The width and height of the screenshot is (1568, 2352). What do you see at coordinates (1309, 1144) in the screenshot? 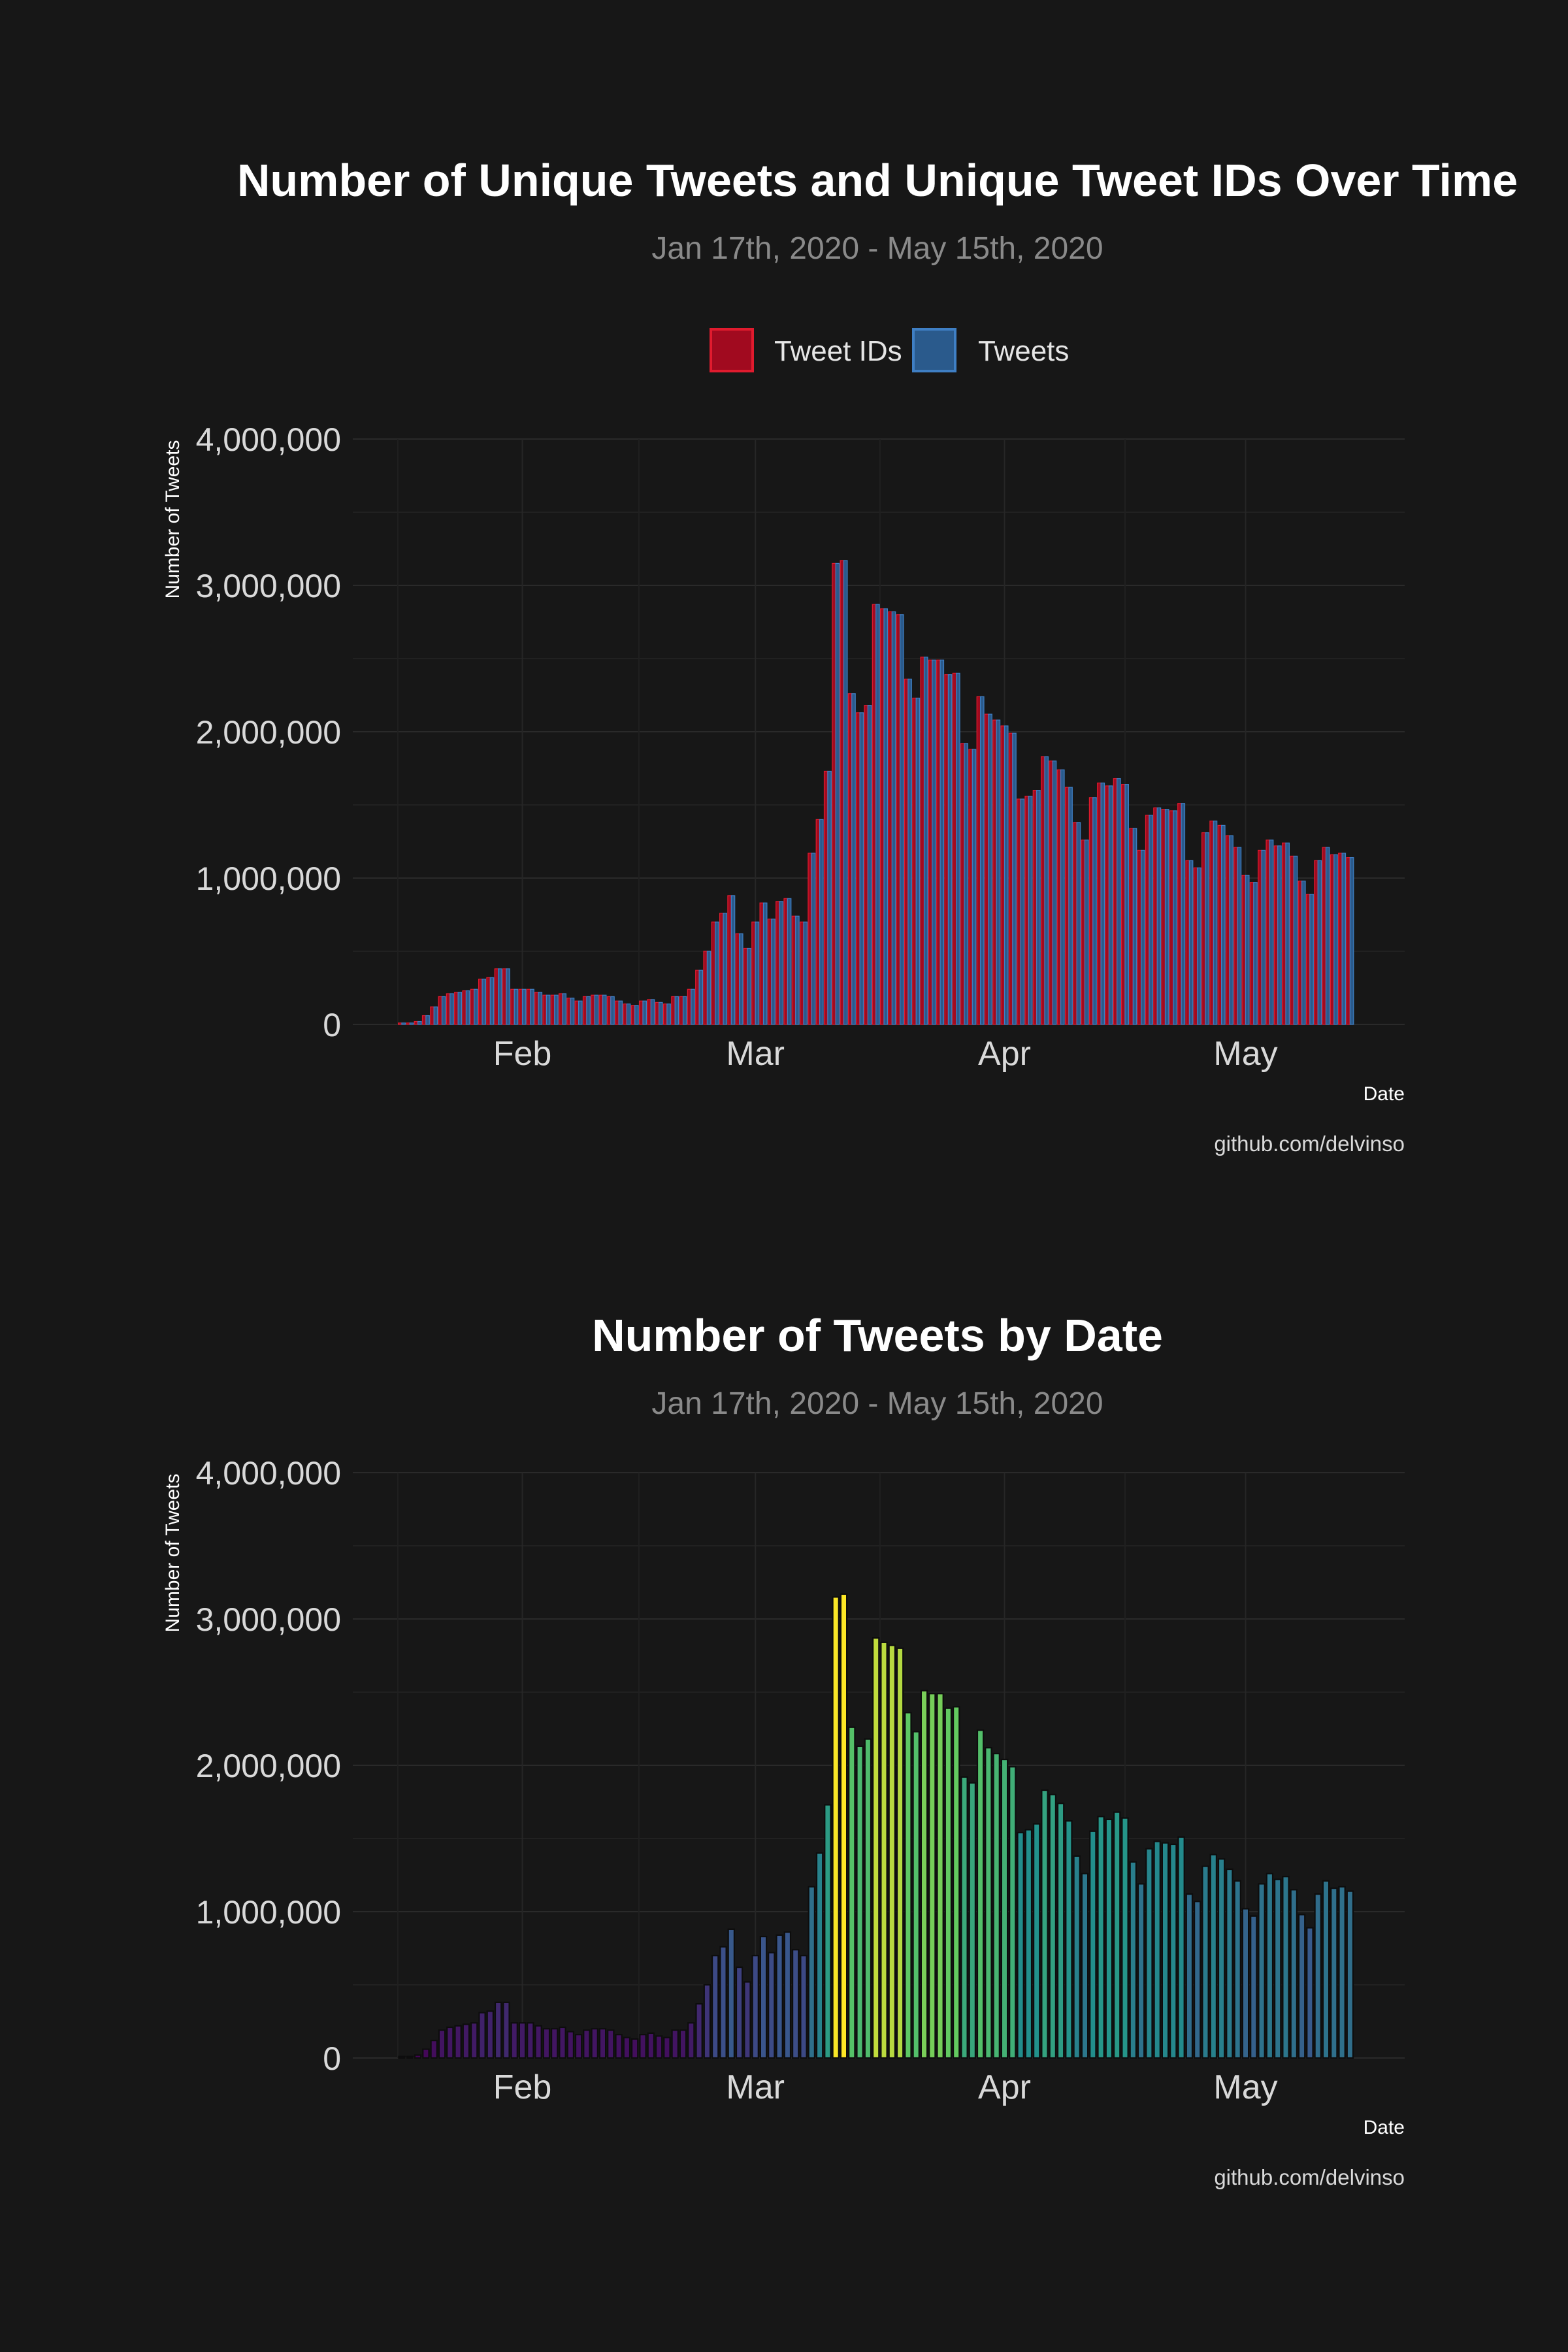
I see `caption: github.com/delvinso` at bounding box center [1309, 1144].